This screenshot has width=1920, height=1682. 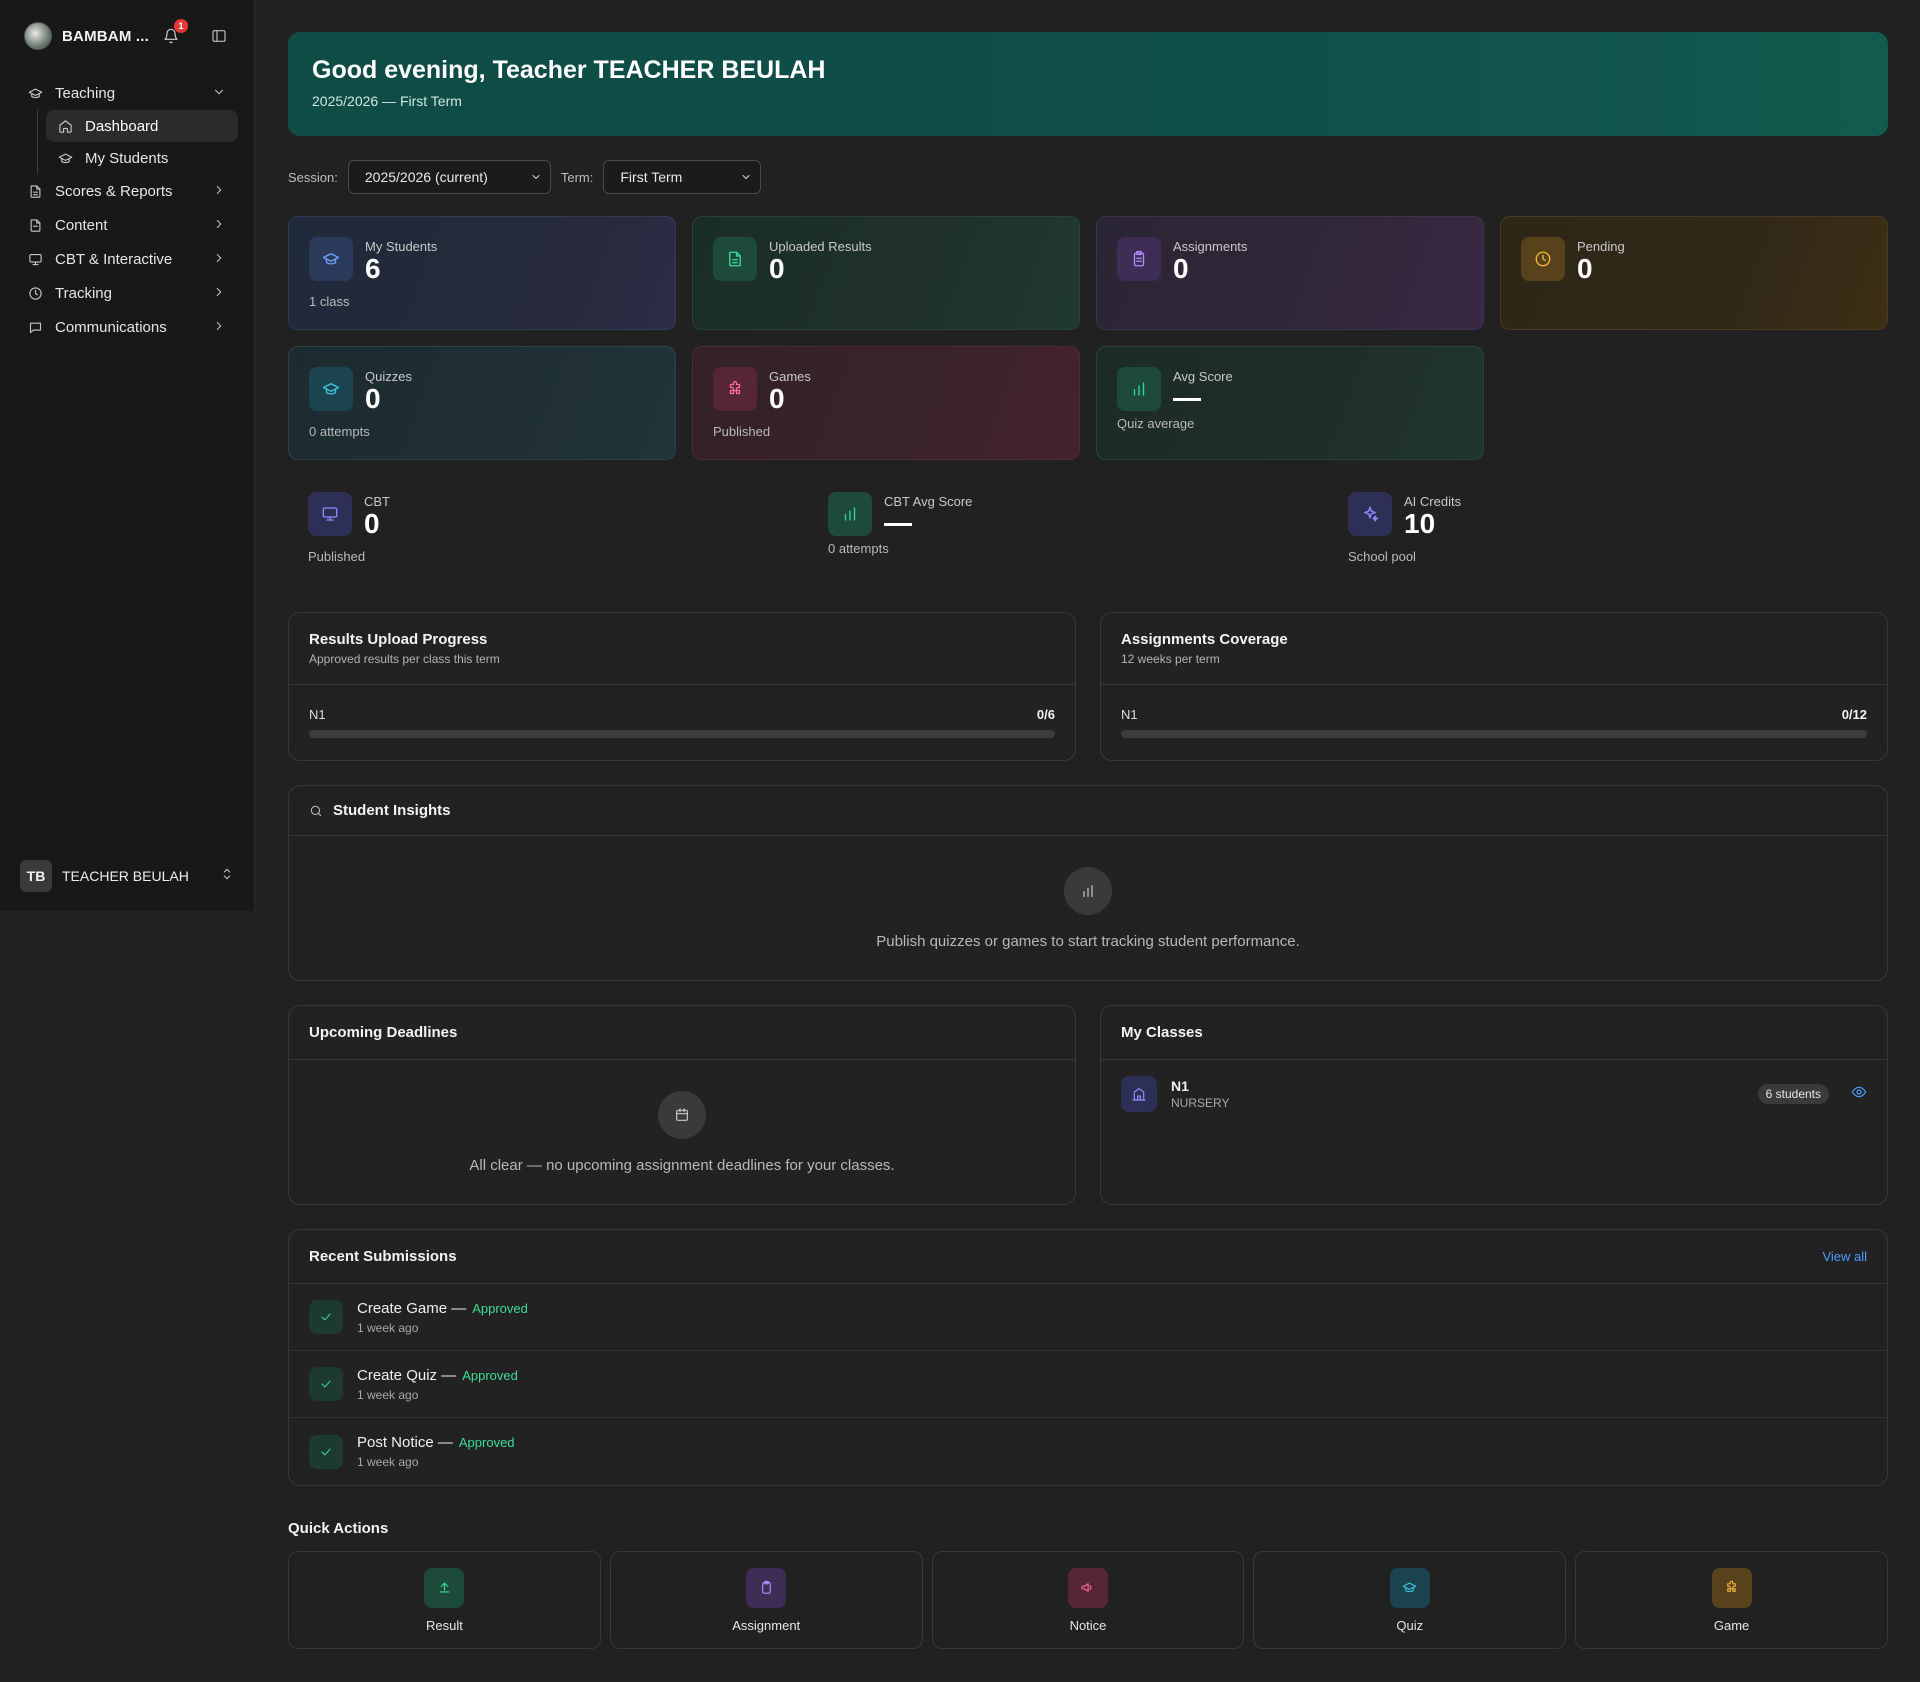 I want to click on quick-action-label: Notice, so click(x=1088, y=1625).